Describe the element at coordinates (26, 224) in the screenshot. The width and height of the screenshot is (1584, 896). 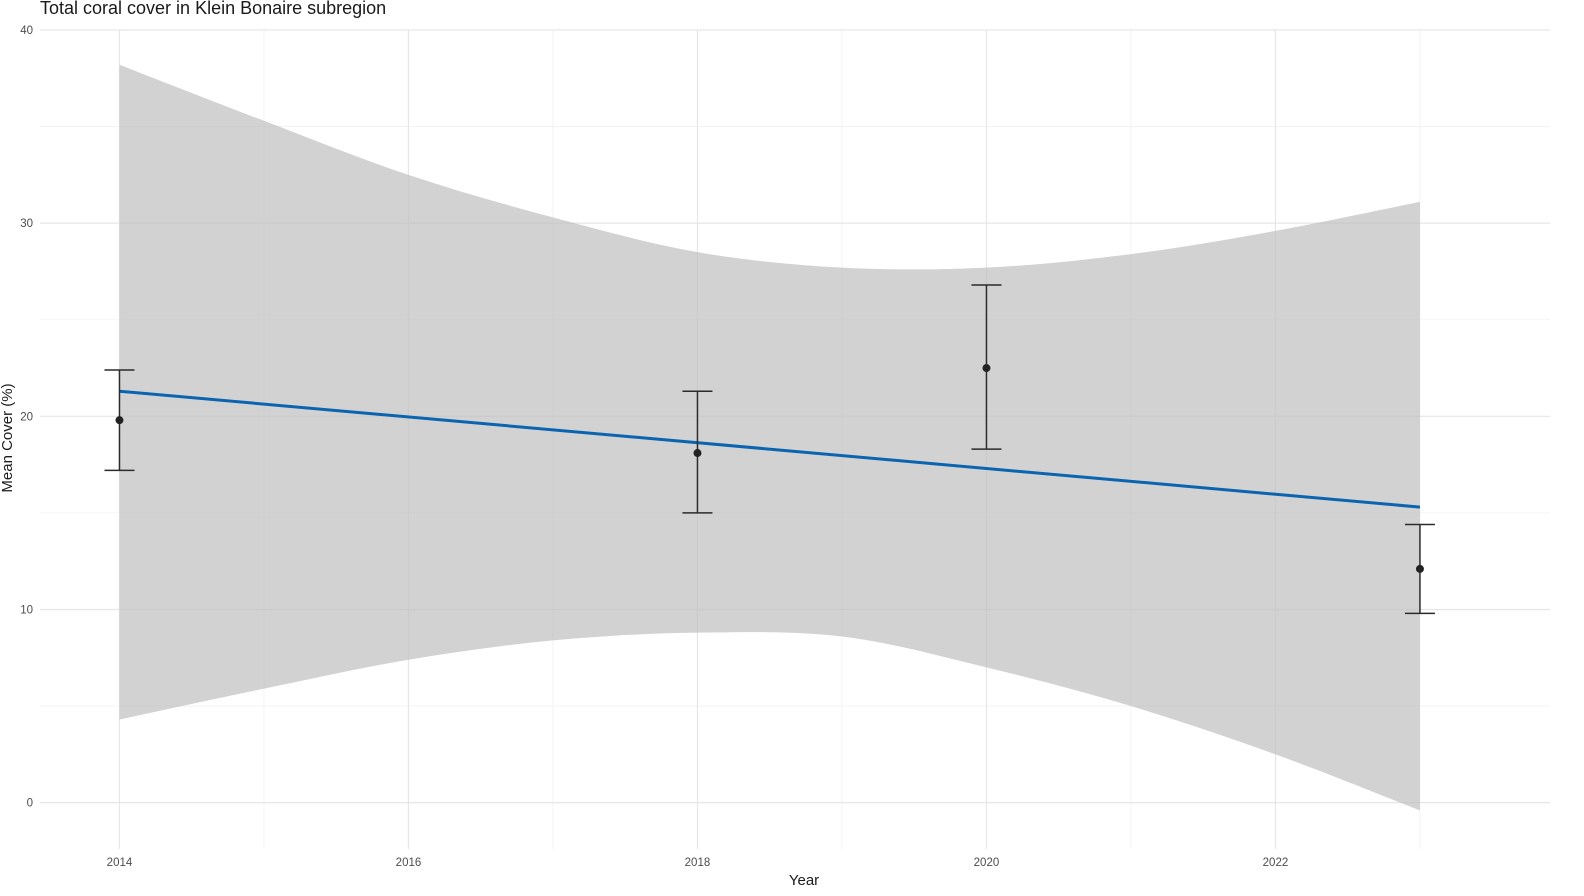
I see `y-tick-label: 30` at that location.